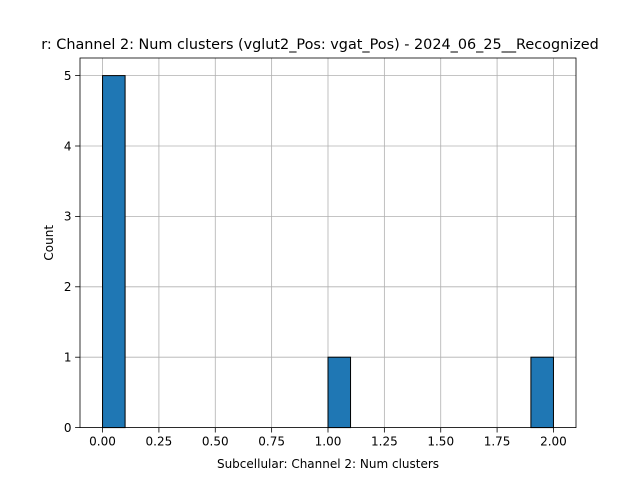 The width and height of the screenshot is (640, 480). What do you see at coordinates (68, 358) in the screenshot?
I see `y-tick-label: 1` at bounding box center [68, 358].